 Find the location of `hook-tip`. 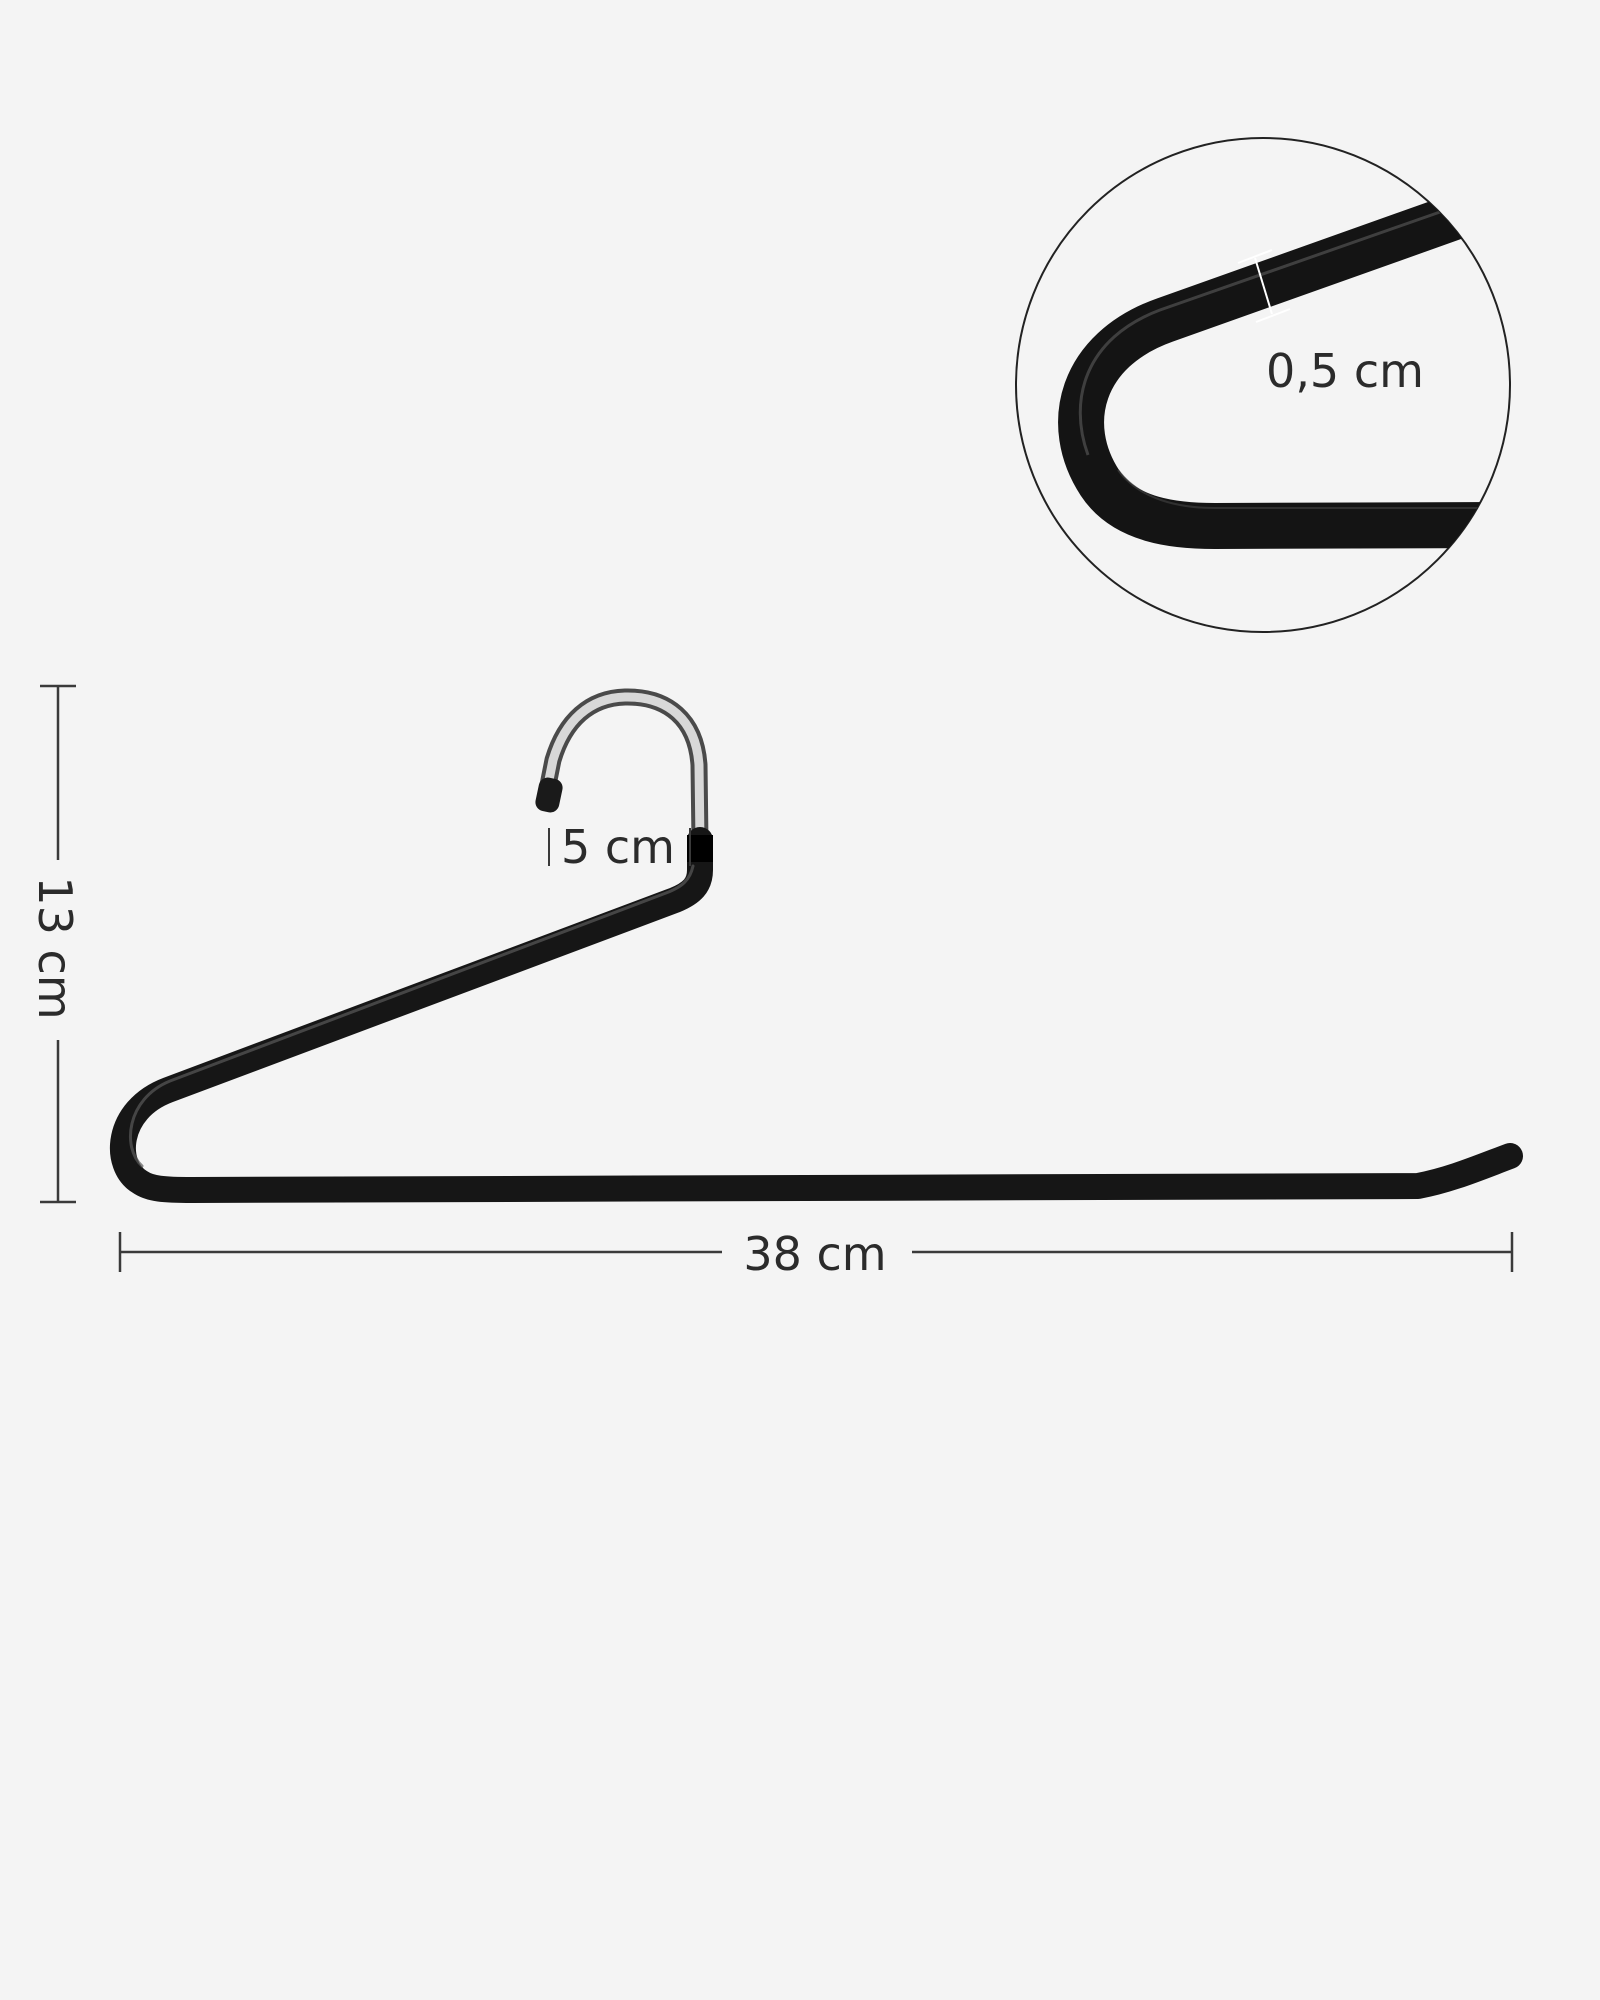

hook-tip is located at coordinates (549, 795).